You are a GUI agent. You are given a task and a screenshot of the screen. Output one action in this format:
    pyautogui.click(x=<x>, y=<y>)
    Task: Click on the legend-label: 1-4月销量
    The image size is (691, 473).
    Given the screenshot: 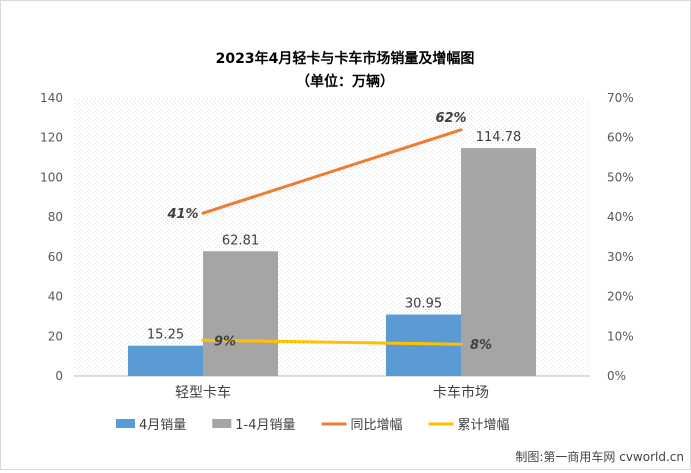 What is the action you would take?
    pyautogui.click(x=265, y=425)
    